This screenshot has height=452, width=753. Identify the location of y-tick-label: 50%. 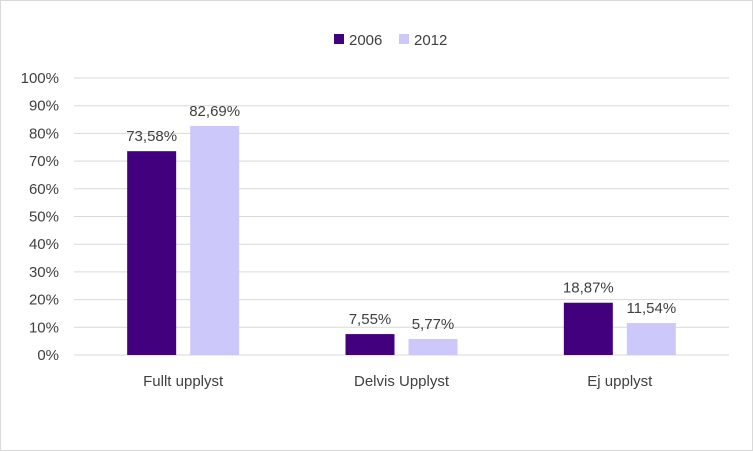
(44, 217).